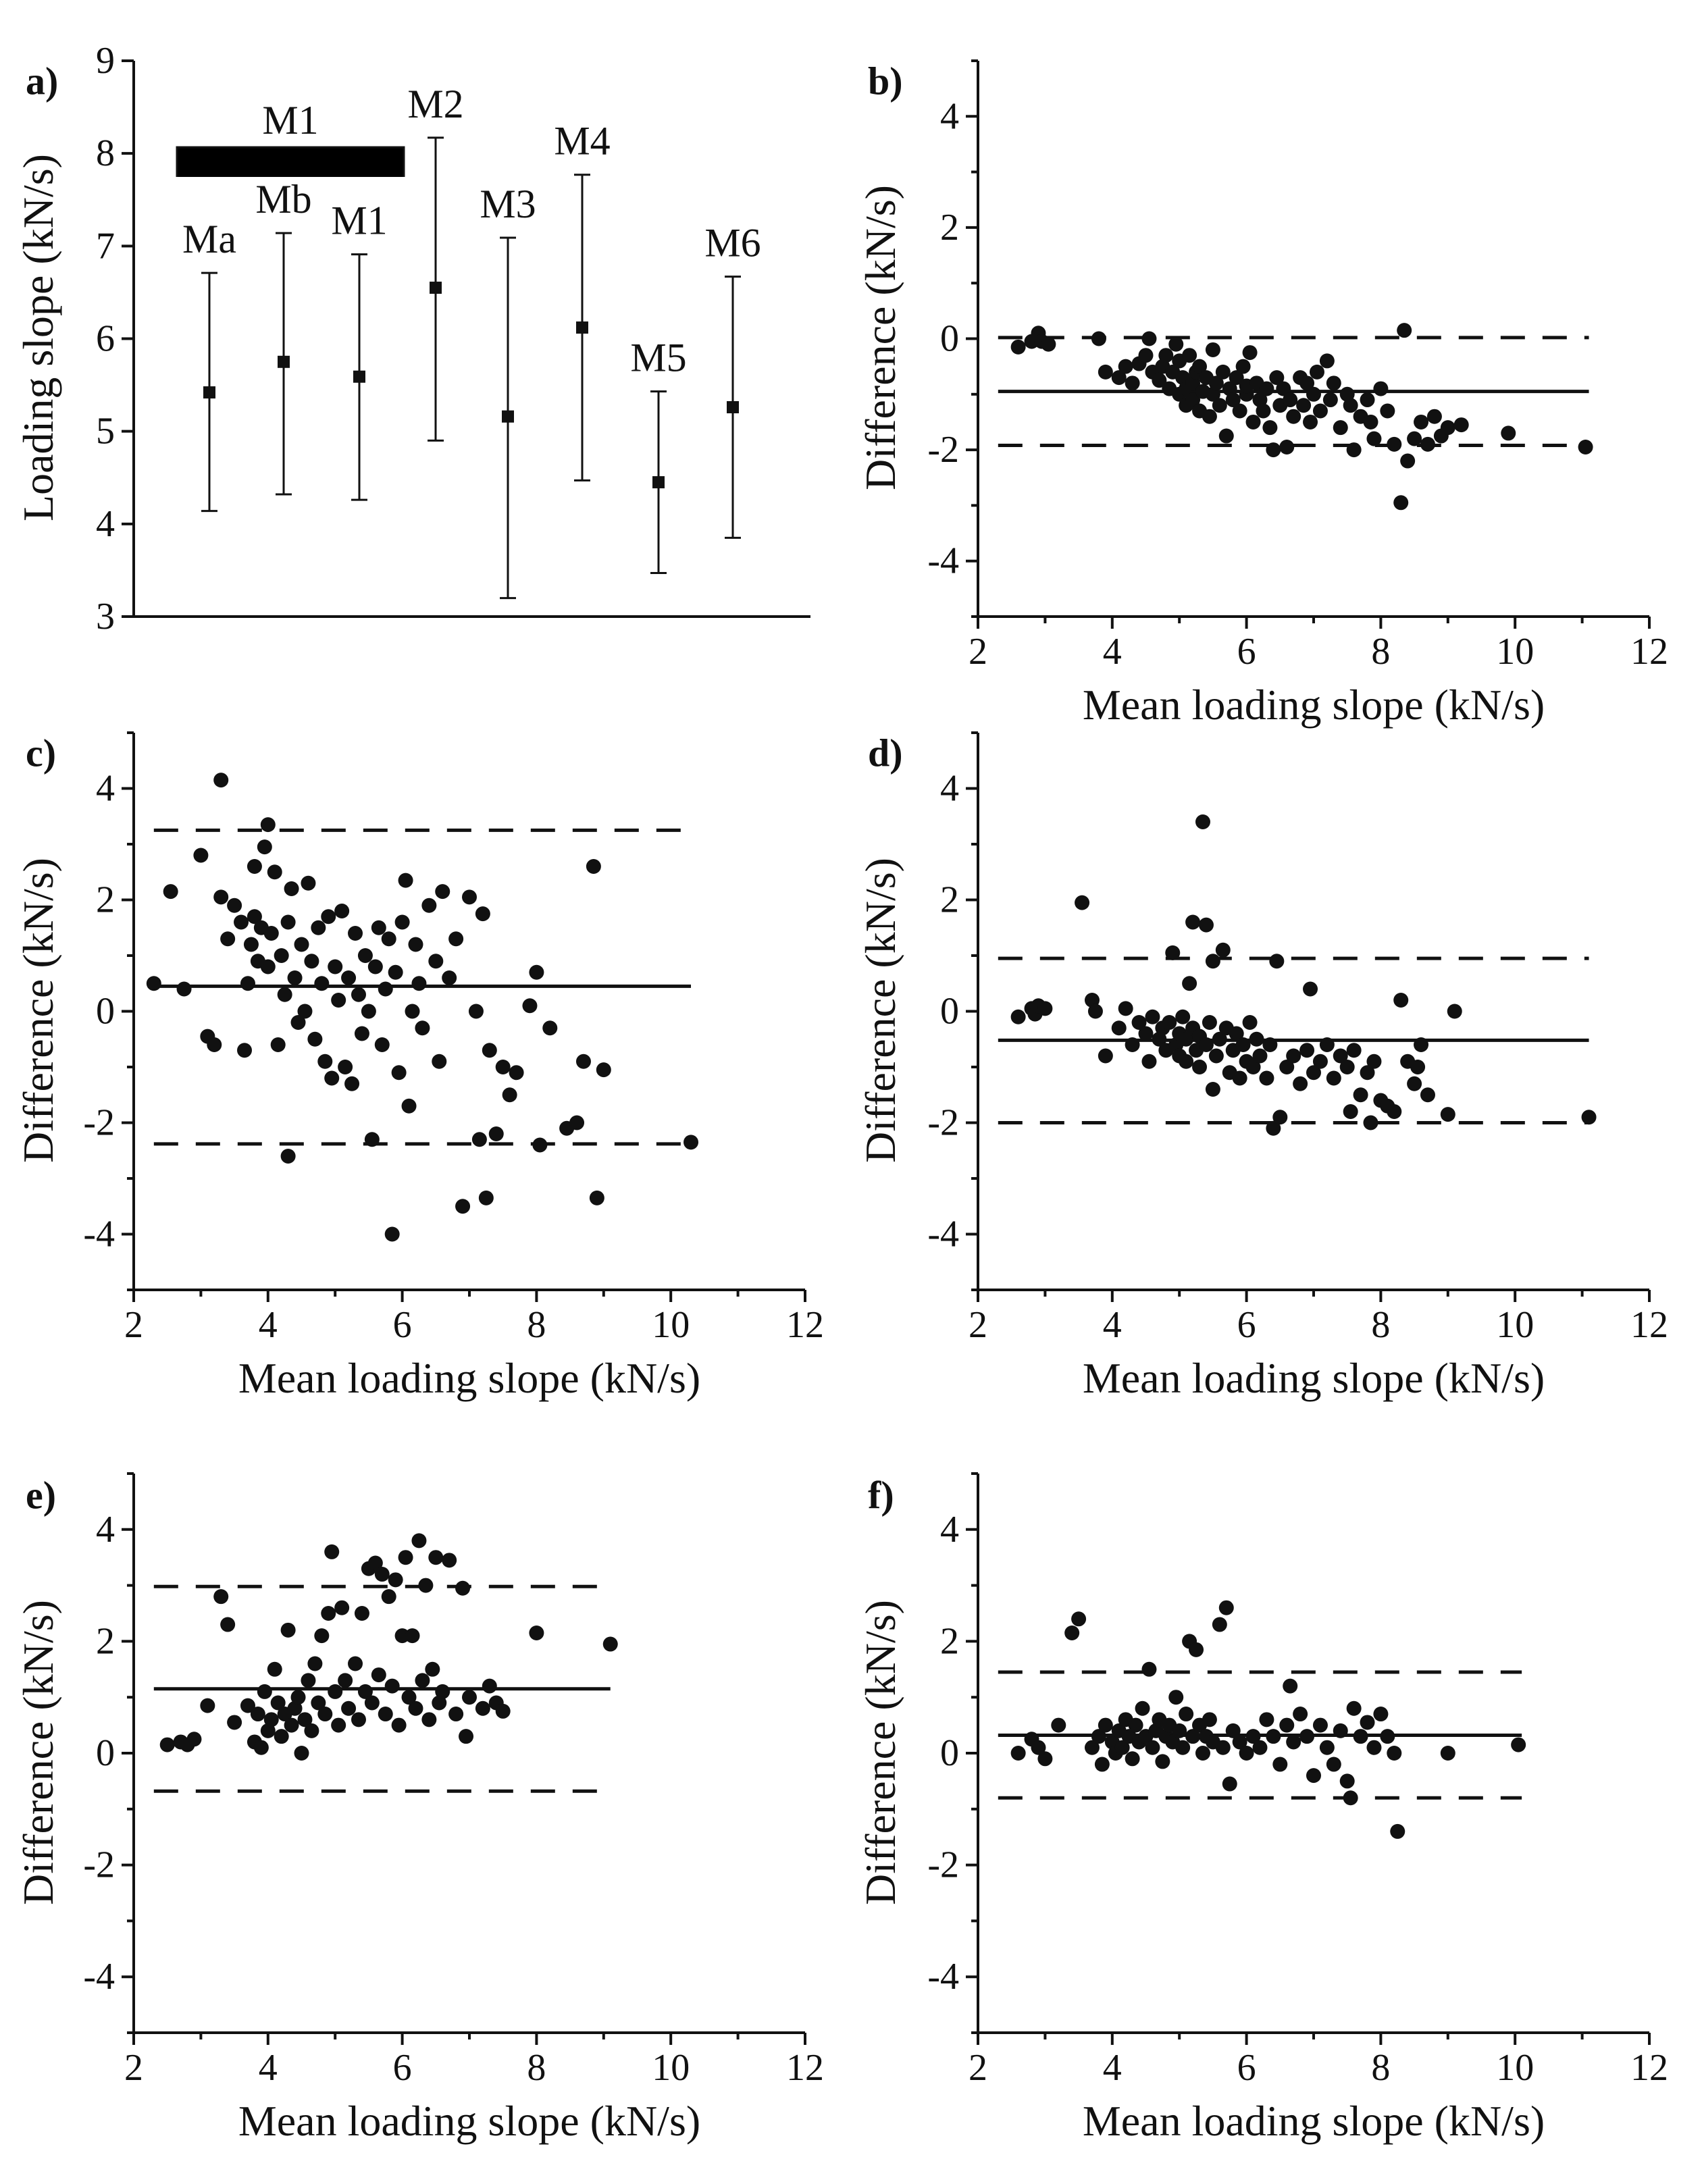 The width and height of the screenshot is (1702, 2184). What do you see at coordinates (885, 753) in the screenshot?
I see `panel-label: d)` at bounding box center [885, 753].